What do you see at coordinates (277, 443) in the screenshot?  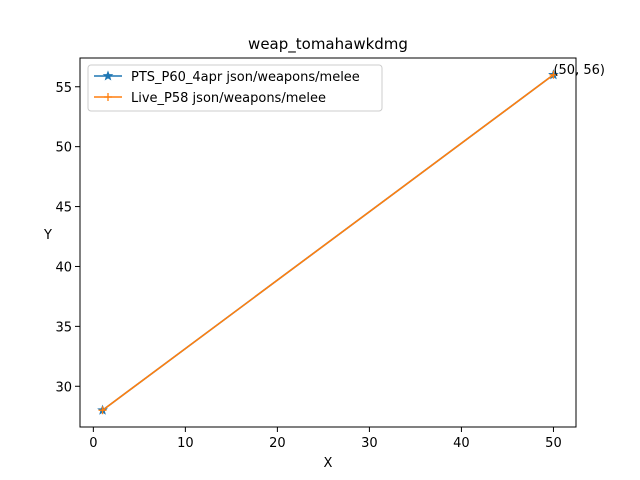 I see `x-tick-label: 20` at bounding box center [277, 443].